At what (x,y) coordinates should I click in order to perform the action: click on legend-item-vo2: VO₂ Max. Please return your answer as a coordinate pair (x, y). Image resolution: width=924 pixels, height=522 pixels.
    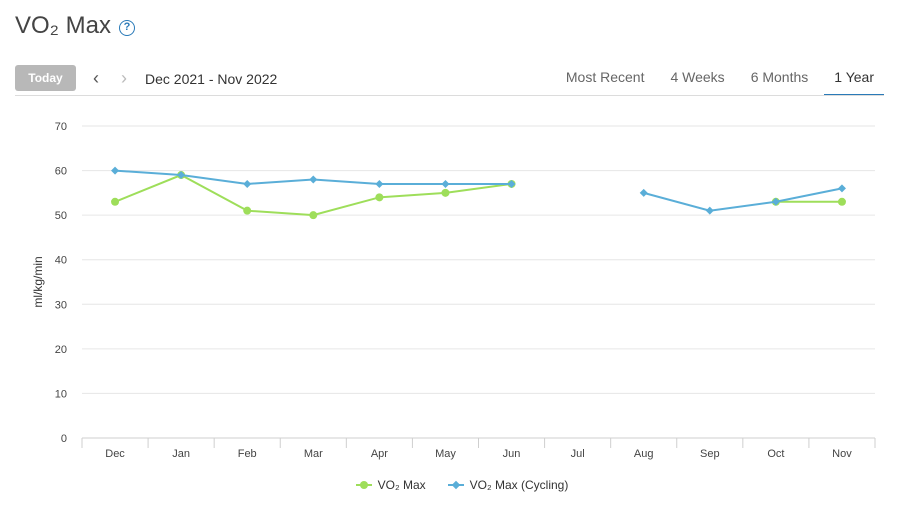
    Looking at the image, I should click on (390, 485).